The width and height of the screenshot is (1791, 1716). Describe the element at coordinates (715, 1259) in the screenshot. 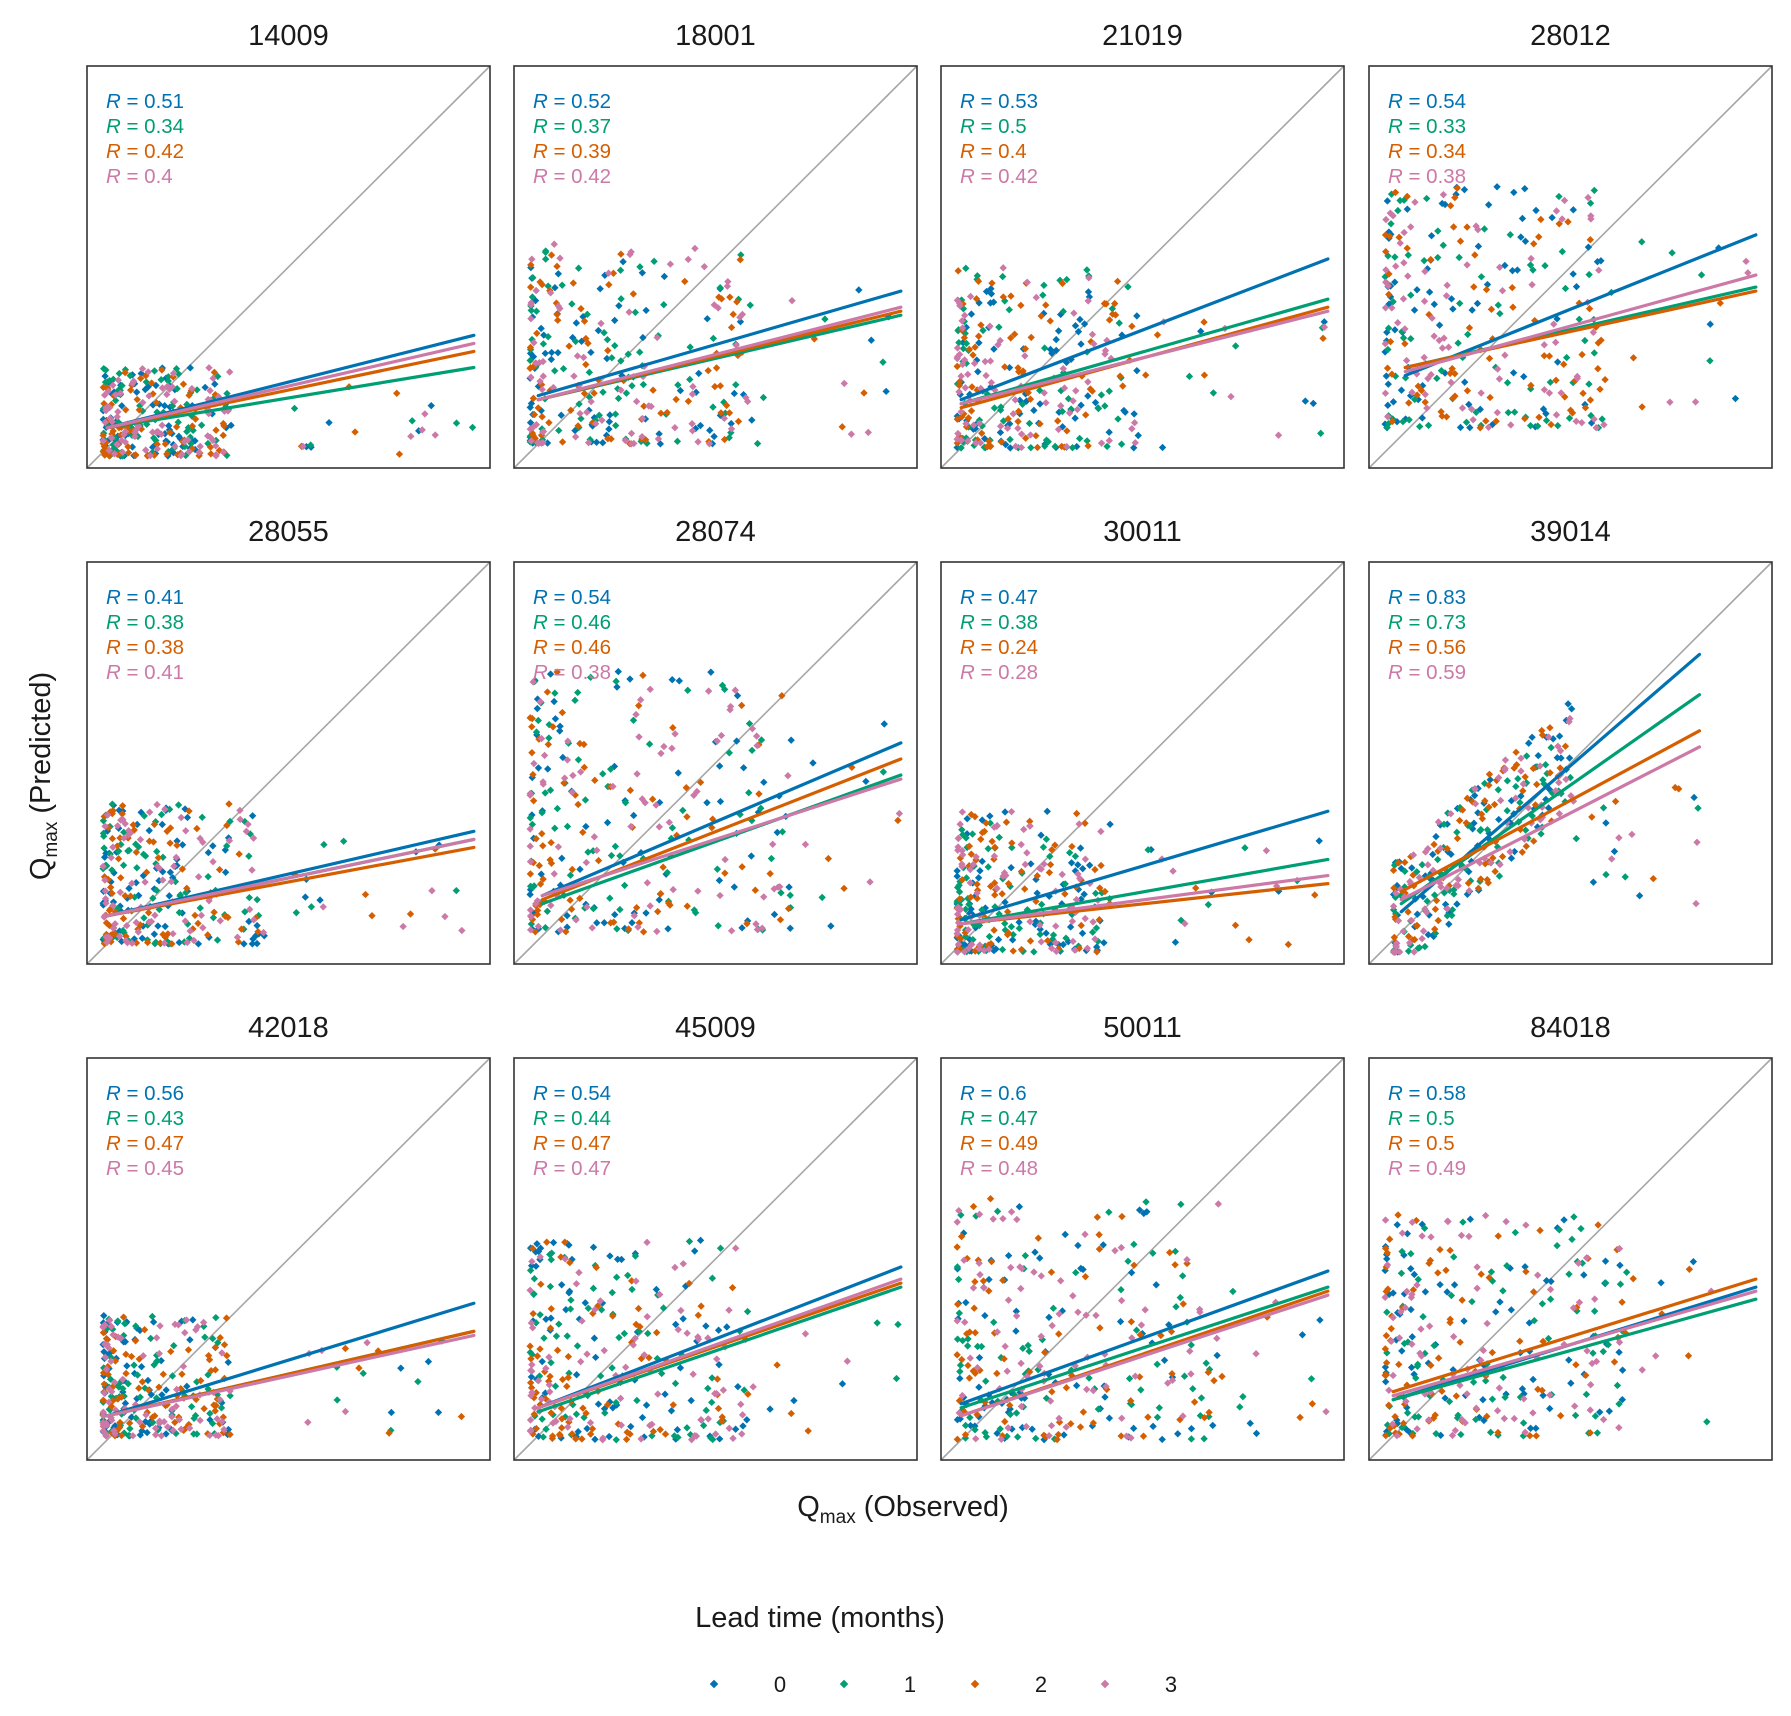

I see `panel-frame` at that location.